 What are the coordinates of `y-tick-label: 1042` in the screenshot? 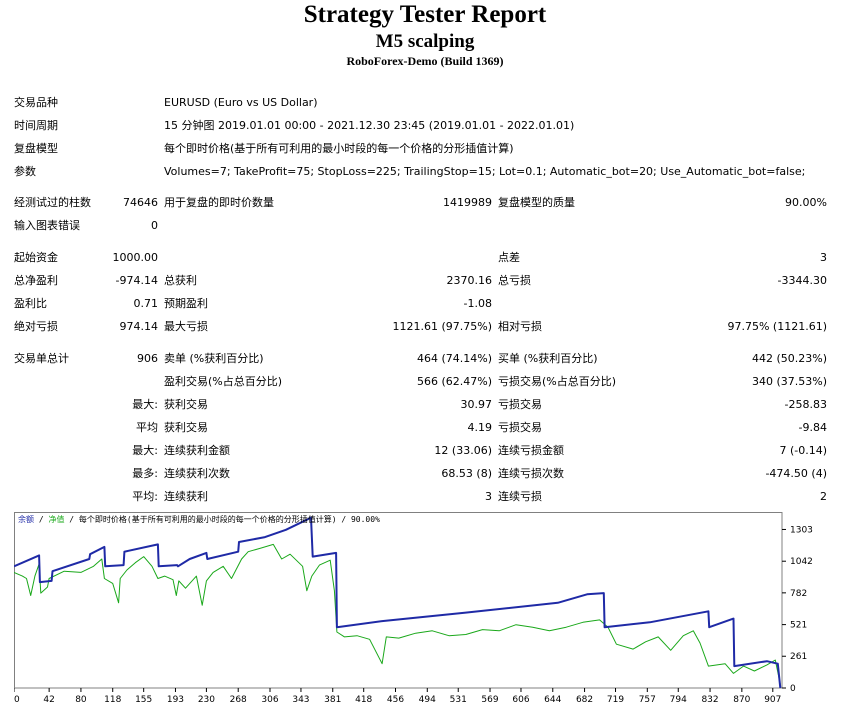 It's located at (801, 562).